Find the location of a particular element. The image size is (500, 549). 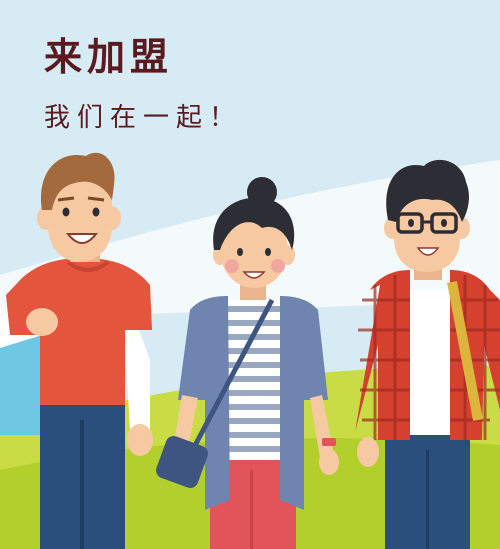

plaid-lines is located at coordinates (429, 357).